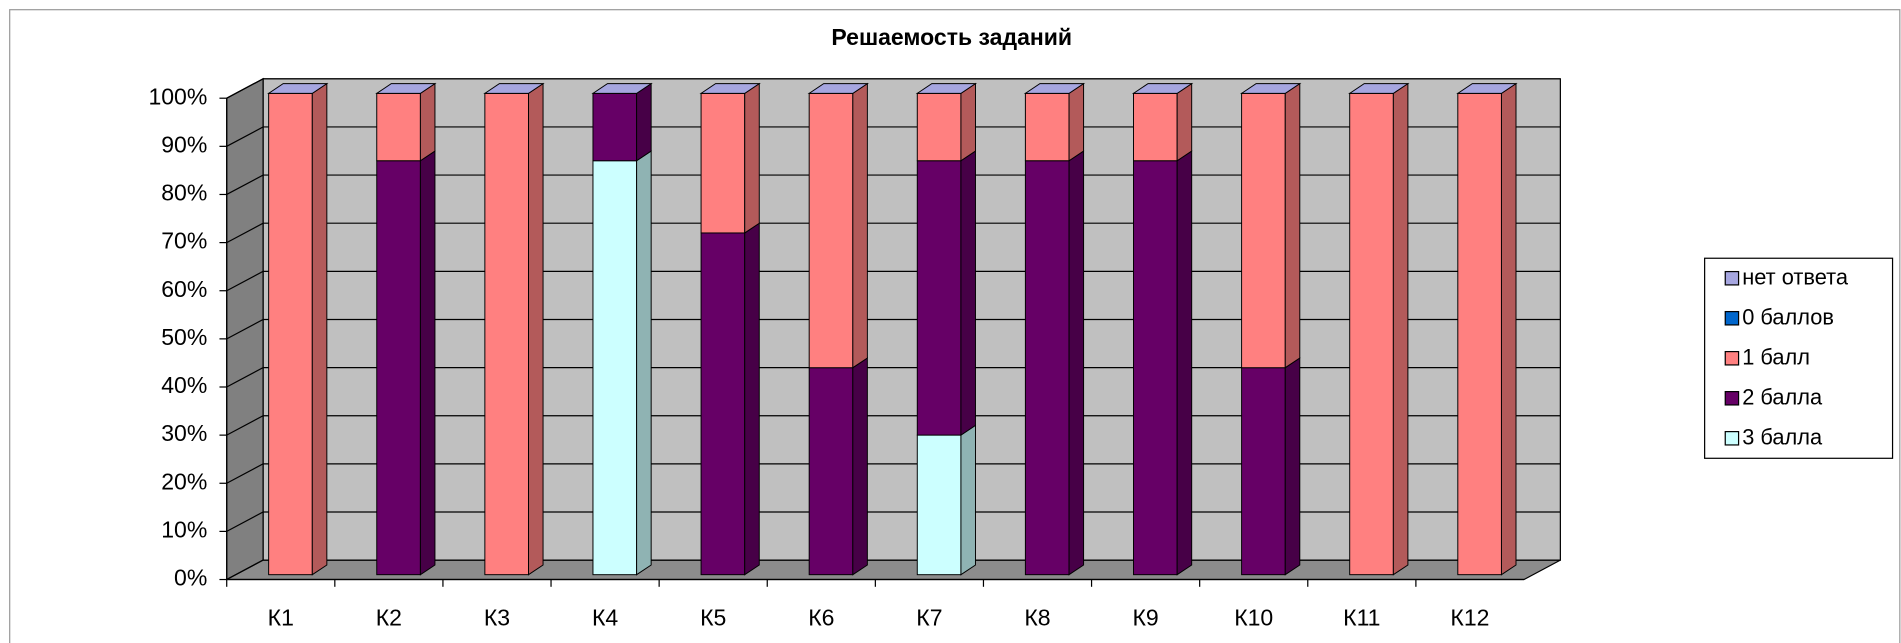  I want to click on y-tick-label: 90%, so click(184, 144).